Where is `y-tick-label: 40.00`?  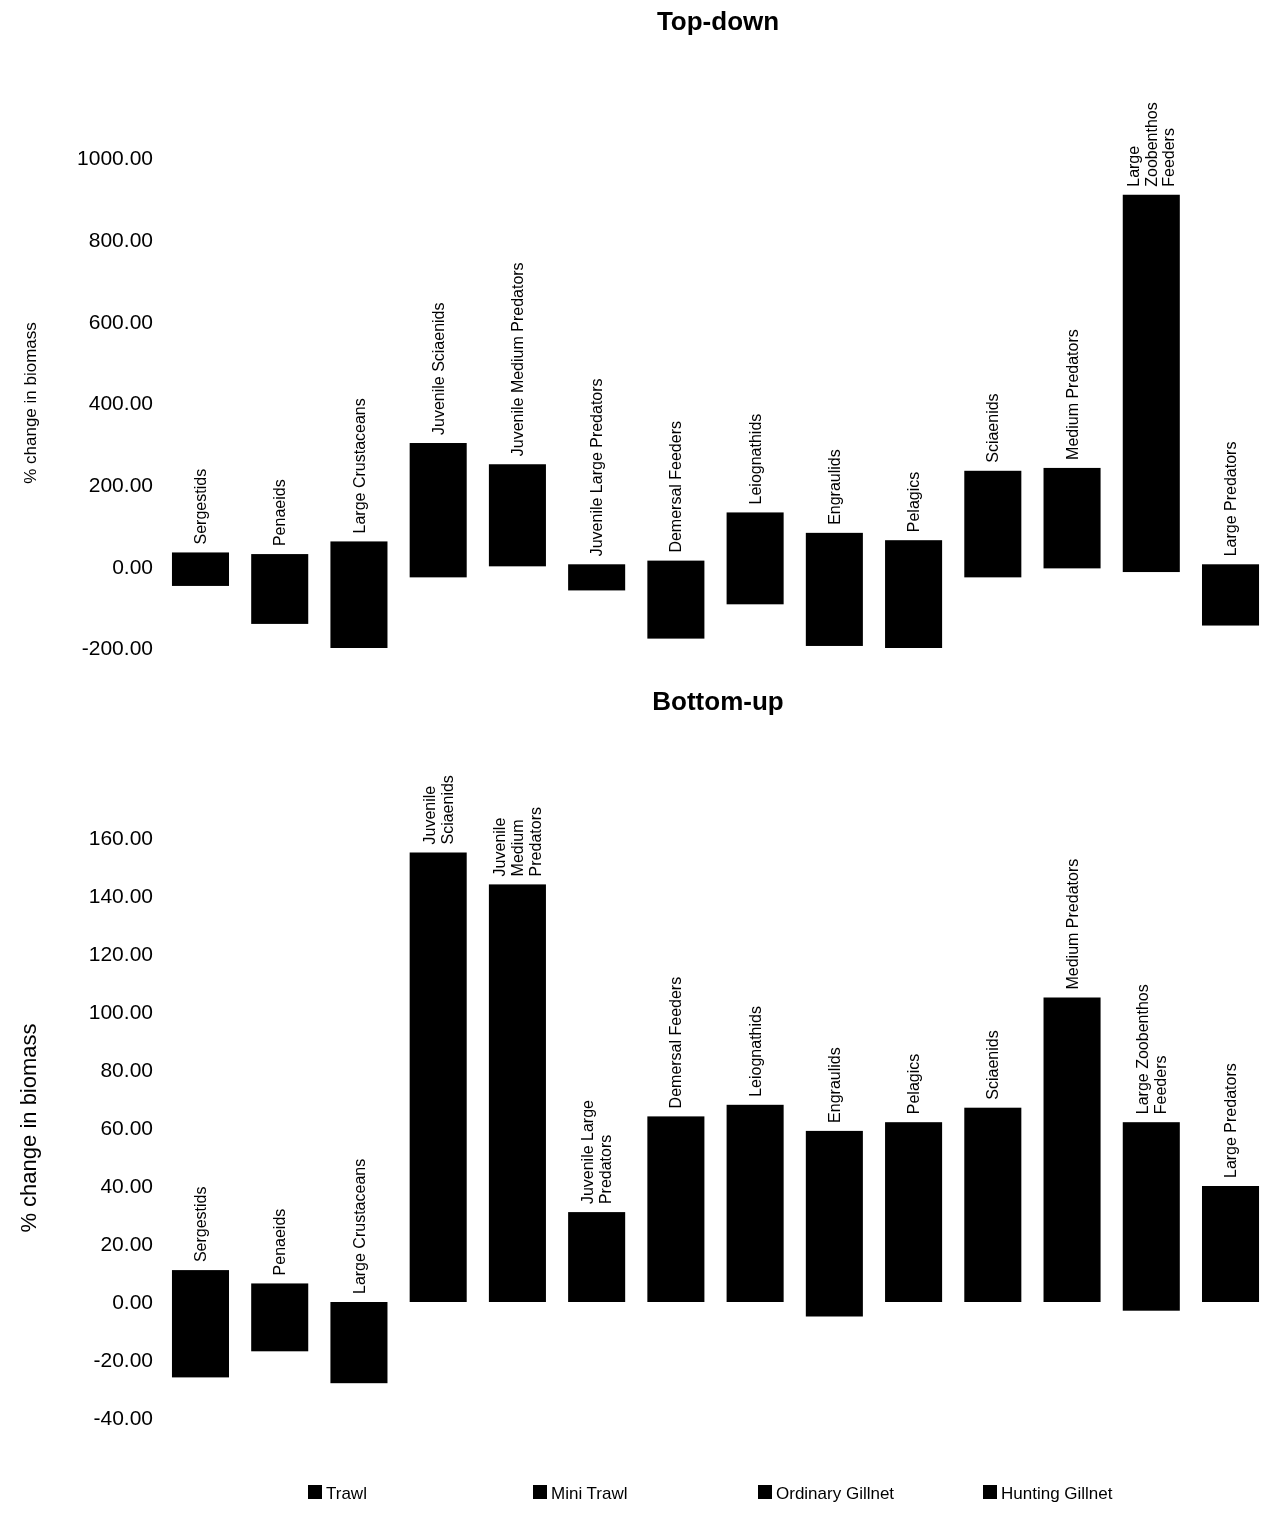 y-tick-label: 40.00 is located at coordinates (126, 1186).